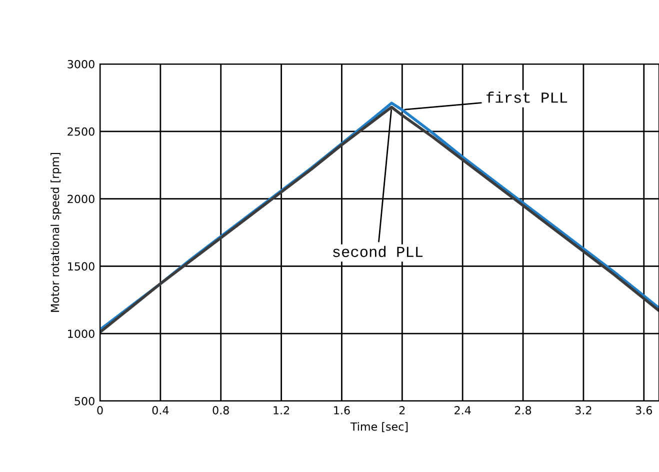 Image resolution: width=659 pixels, height=472 pixels. What do you see at coordinates (523, 410) in the screenshot?
I see `x-tick-label: 2.8` at bounding box center [523, 410].